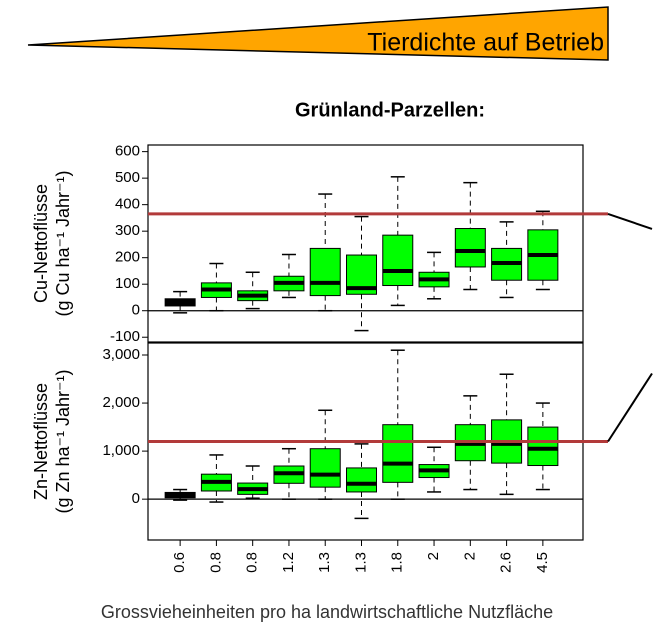 The image size is (654, 631). Describe the element at coordinates (41, 243) in the screenshot. I see `y-axis-label: Cu-Nettoflüsse` at that location.